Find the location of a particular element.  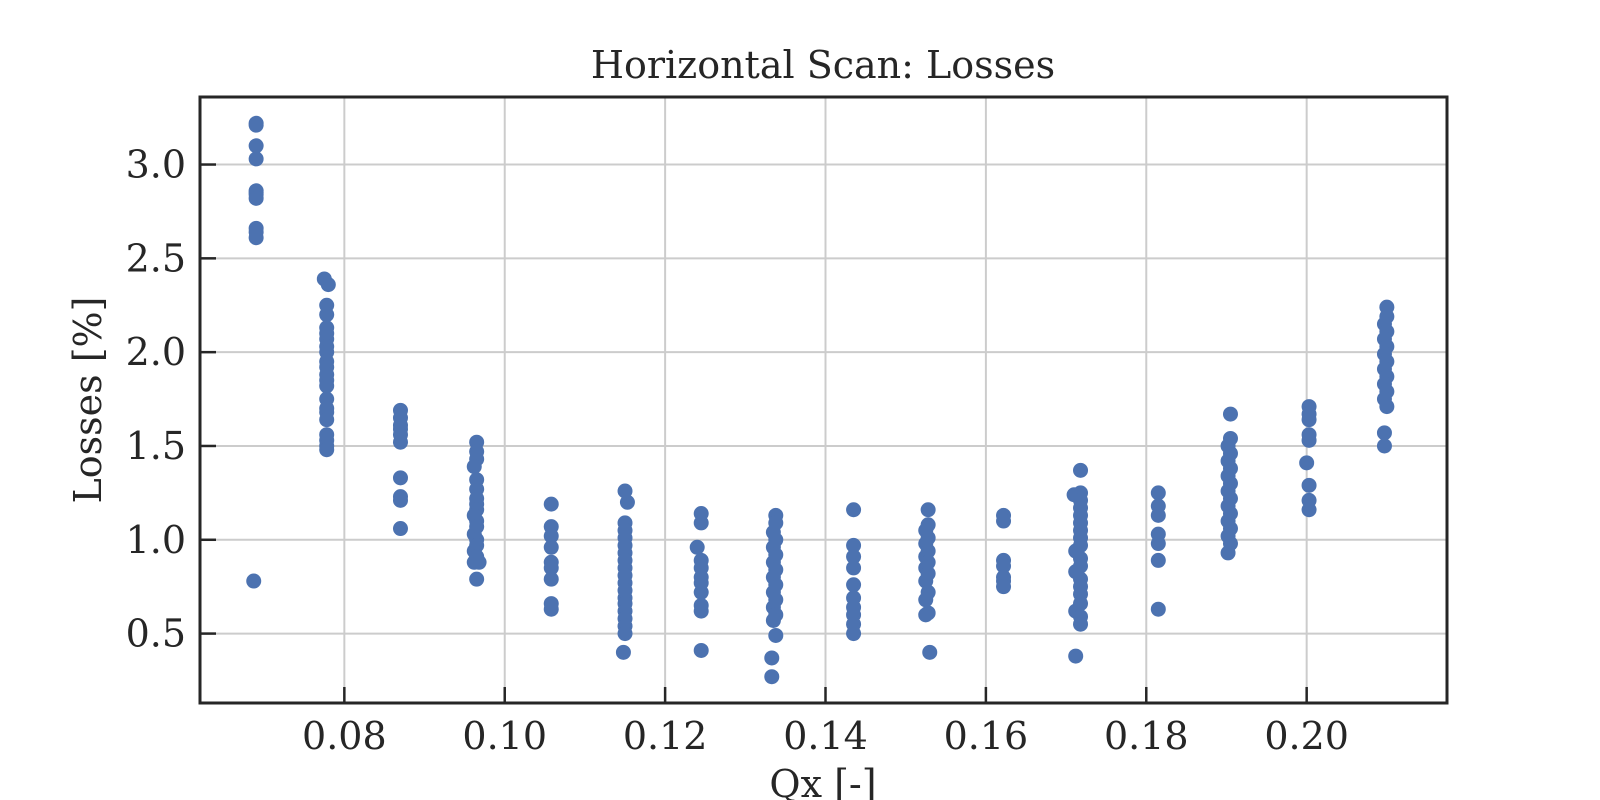

x-tick-labels: 0.08 0.10 0.12 0.14 0.16 0.18 0.20 is located at coordinates (825, 736).